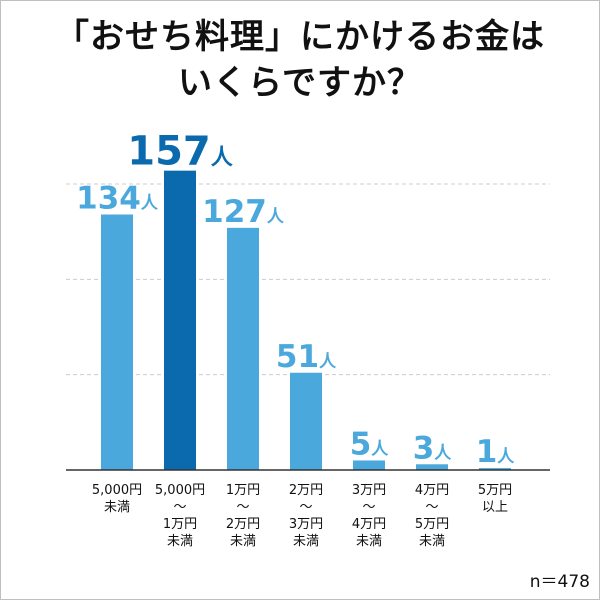 Image resolution: width=600 pixels, height=600 pixels. I want to click on category-label-2: 1万円～ 2万円未満, so click(243, 516).